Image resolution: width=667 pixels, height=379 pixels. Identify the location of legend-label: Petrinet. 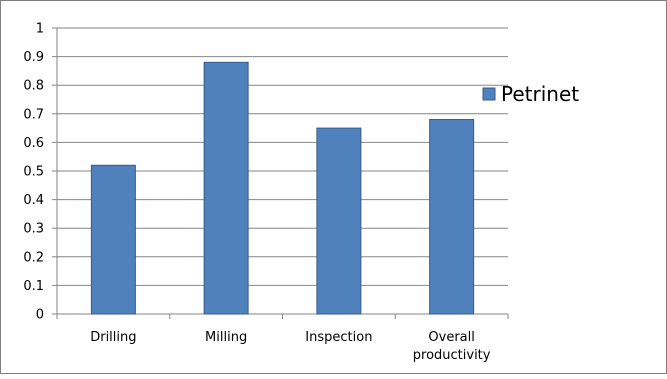
(540, 94).